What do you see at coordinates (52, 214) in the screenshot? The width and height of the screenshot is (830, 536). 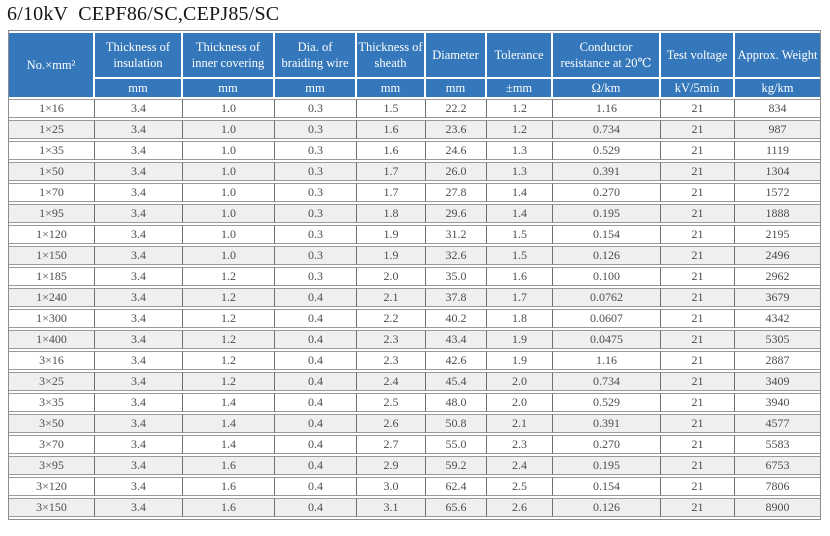 I see `cell-size: 1×95` at bounding box center [52, 214].